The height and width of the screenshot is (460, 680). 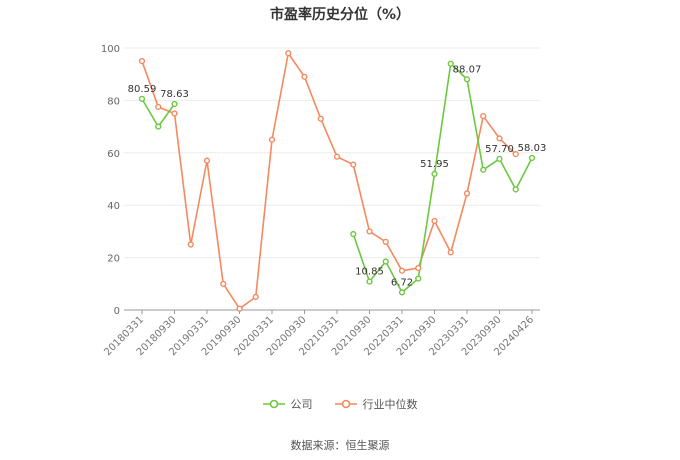 What do you see at coordinates (142, 89) in the screenshot?
I see `data-label: 80.59` at bounding box center [142, 89].